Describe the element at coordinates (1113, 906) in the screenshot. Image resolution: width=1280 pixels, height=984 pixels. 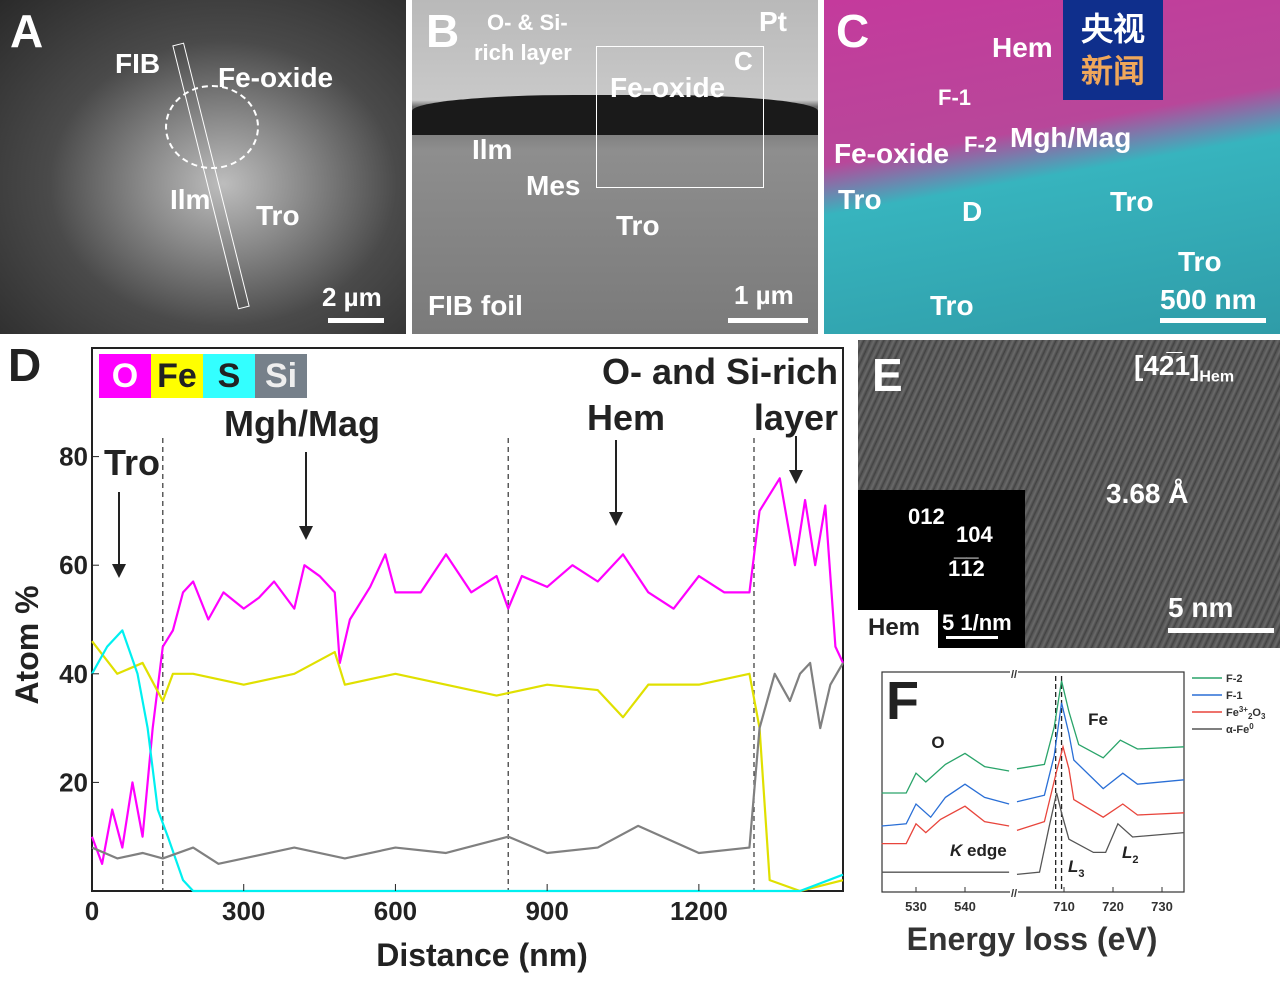
I see `x-tick-label: 720` at that location.